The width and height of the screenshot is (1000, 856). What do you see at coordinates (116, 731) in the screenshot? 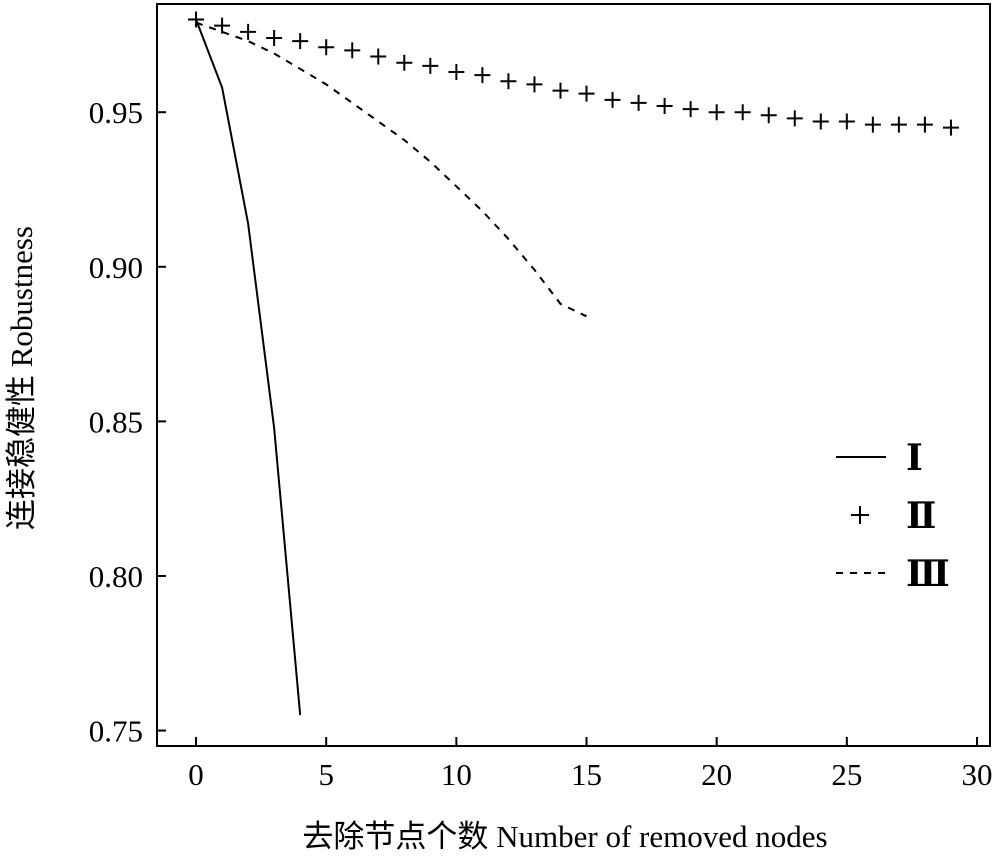
I see `y-tick-label: 0.75` at bounding box center [116, 731].